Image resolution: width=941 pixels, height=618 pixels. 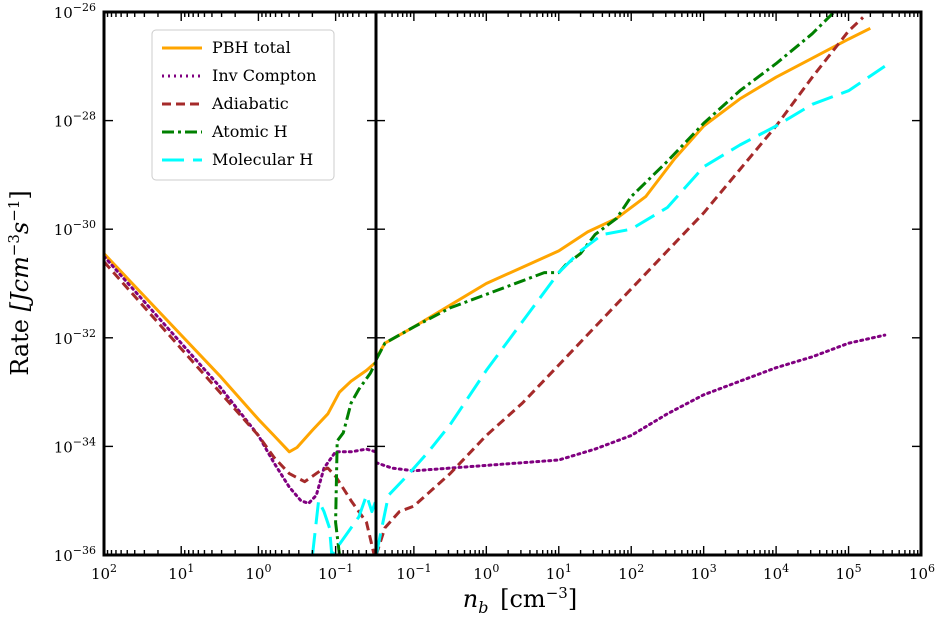 What do you see at coordinates (75, 11) in the screenshot?
I see `y-tick-label: 10−26` at bounding box center [75, 11].